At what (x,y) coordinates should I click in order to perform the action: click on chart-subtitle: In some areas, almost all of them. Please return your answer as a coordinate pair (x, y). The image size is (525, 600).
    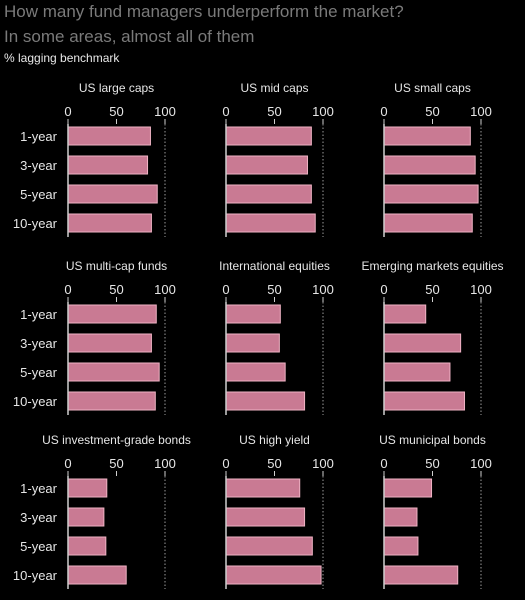
    Looking at the image, I should click on (129, 36).